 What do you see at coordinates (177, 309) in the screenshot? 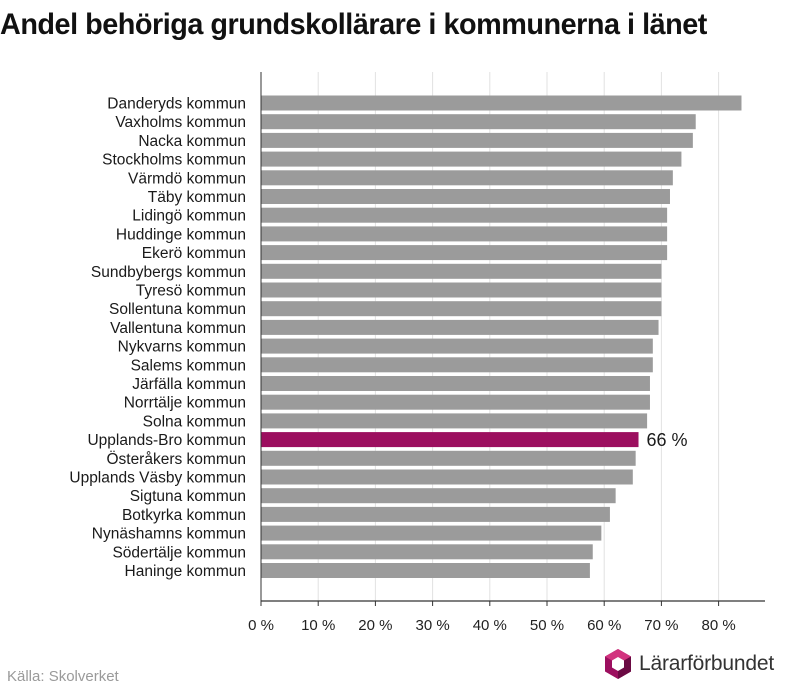
I see `category-label: Sollentuna kommun` at bounding box center [177, 309].